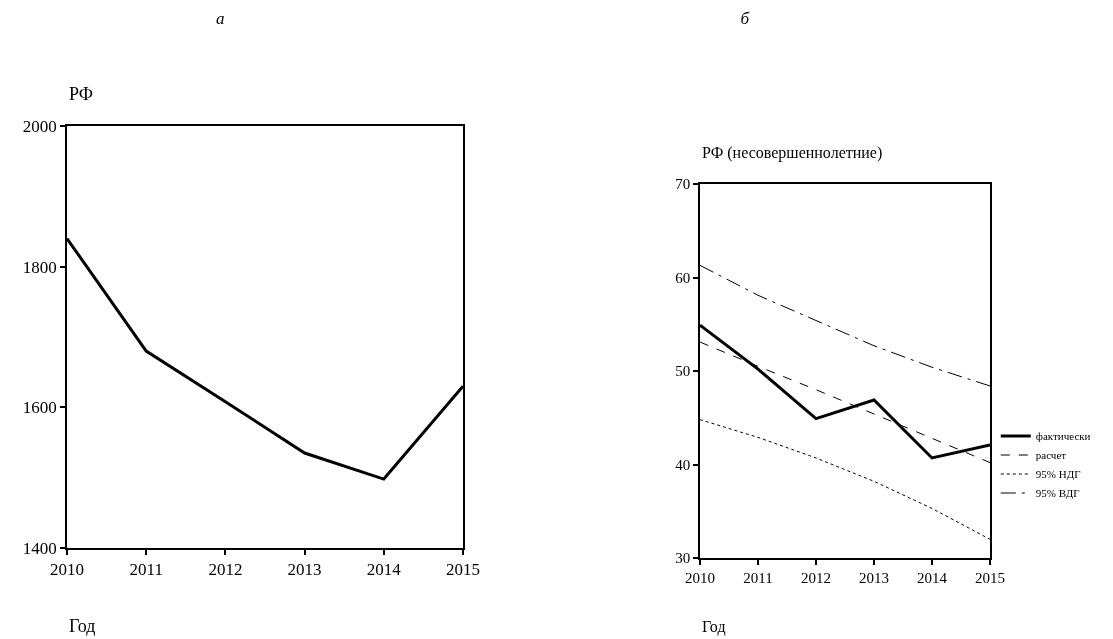 This screenshot has height=639, width=1113. What do you see at coordinates (39, 548) in the screenshot?
I see `y-tick-label: 1400` at bounding box center [39, 548].